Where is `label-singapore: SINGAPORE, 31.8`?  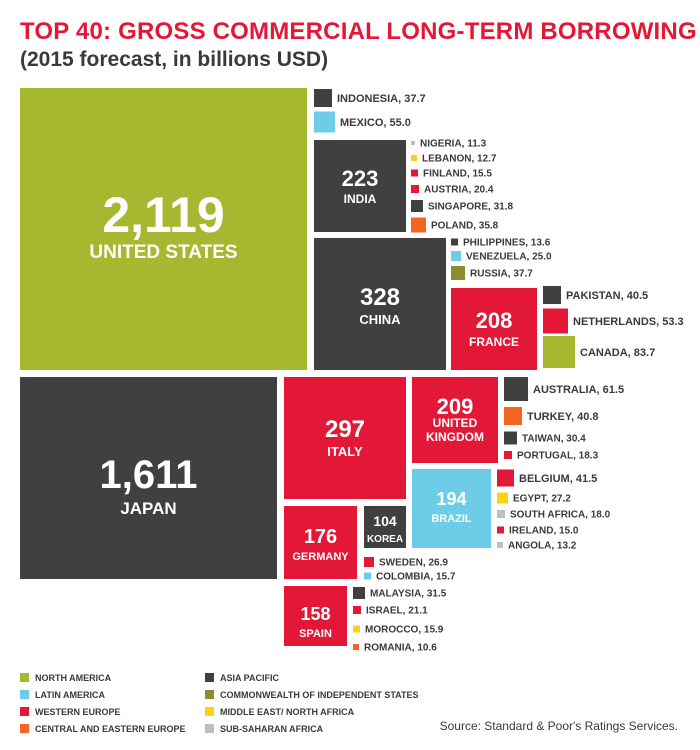 label-singapore: SINGAPORE, 31.8 is located at coordinates (470, 207).